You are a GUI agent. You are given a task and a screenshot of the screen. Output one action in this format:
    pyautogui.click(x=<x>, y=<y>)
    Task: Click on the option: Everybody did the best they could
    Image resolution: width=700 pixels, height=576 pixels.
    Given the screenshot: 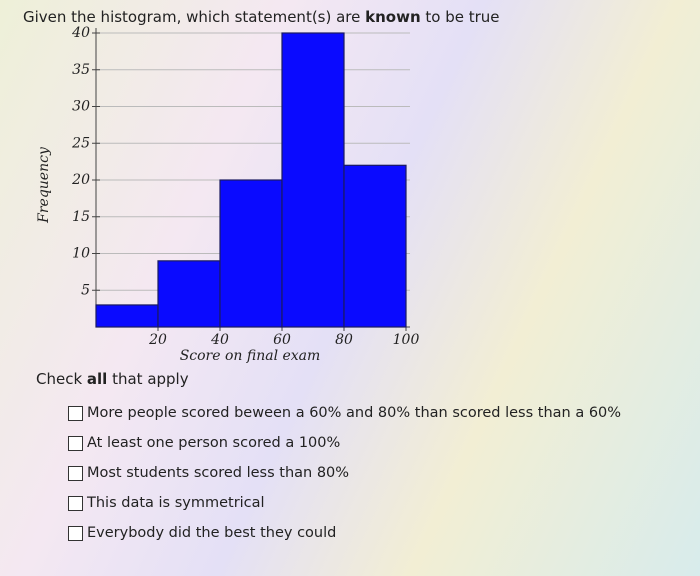 What is the action you would take?
    pyautogui.click(x=202, y=533)
    